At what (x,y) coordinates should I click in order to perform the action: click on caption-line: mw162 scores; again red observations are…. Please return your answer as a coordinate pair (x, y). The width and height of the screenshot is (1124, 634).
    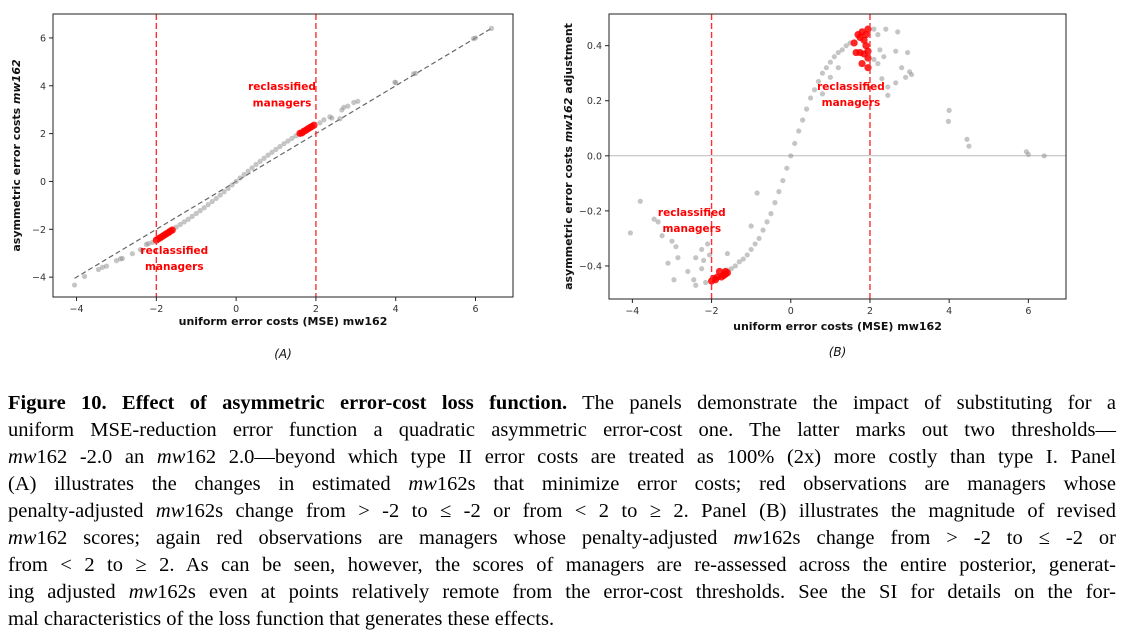
    Looking at the image, I should click on (562, 538).